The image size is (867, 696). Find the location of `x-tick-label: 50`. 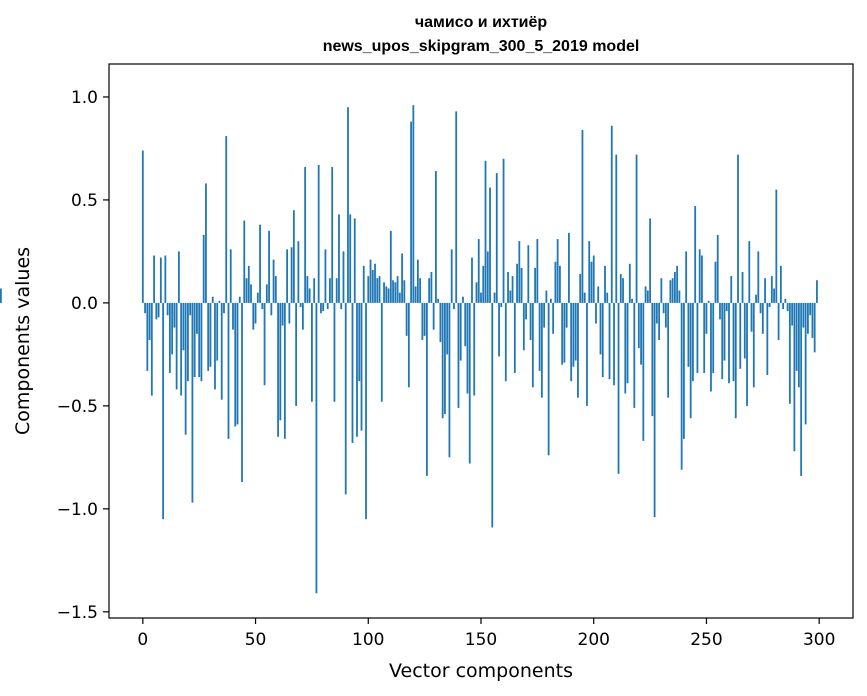

x-tick-label: 50 is located at coordinates (256, 640).